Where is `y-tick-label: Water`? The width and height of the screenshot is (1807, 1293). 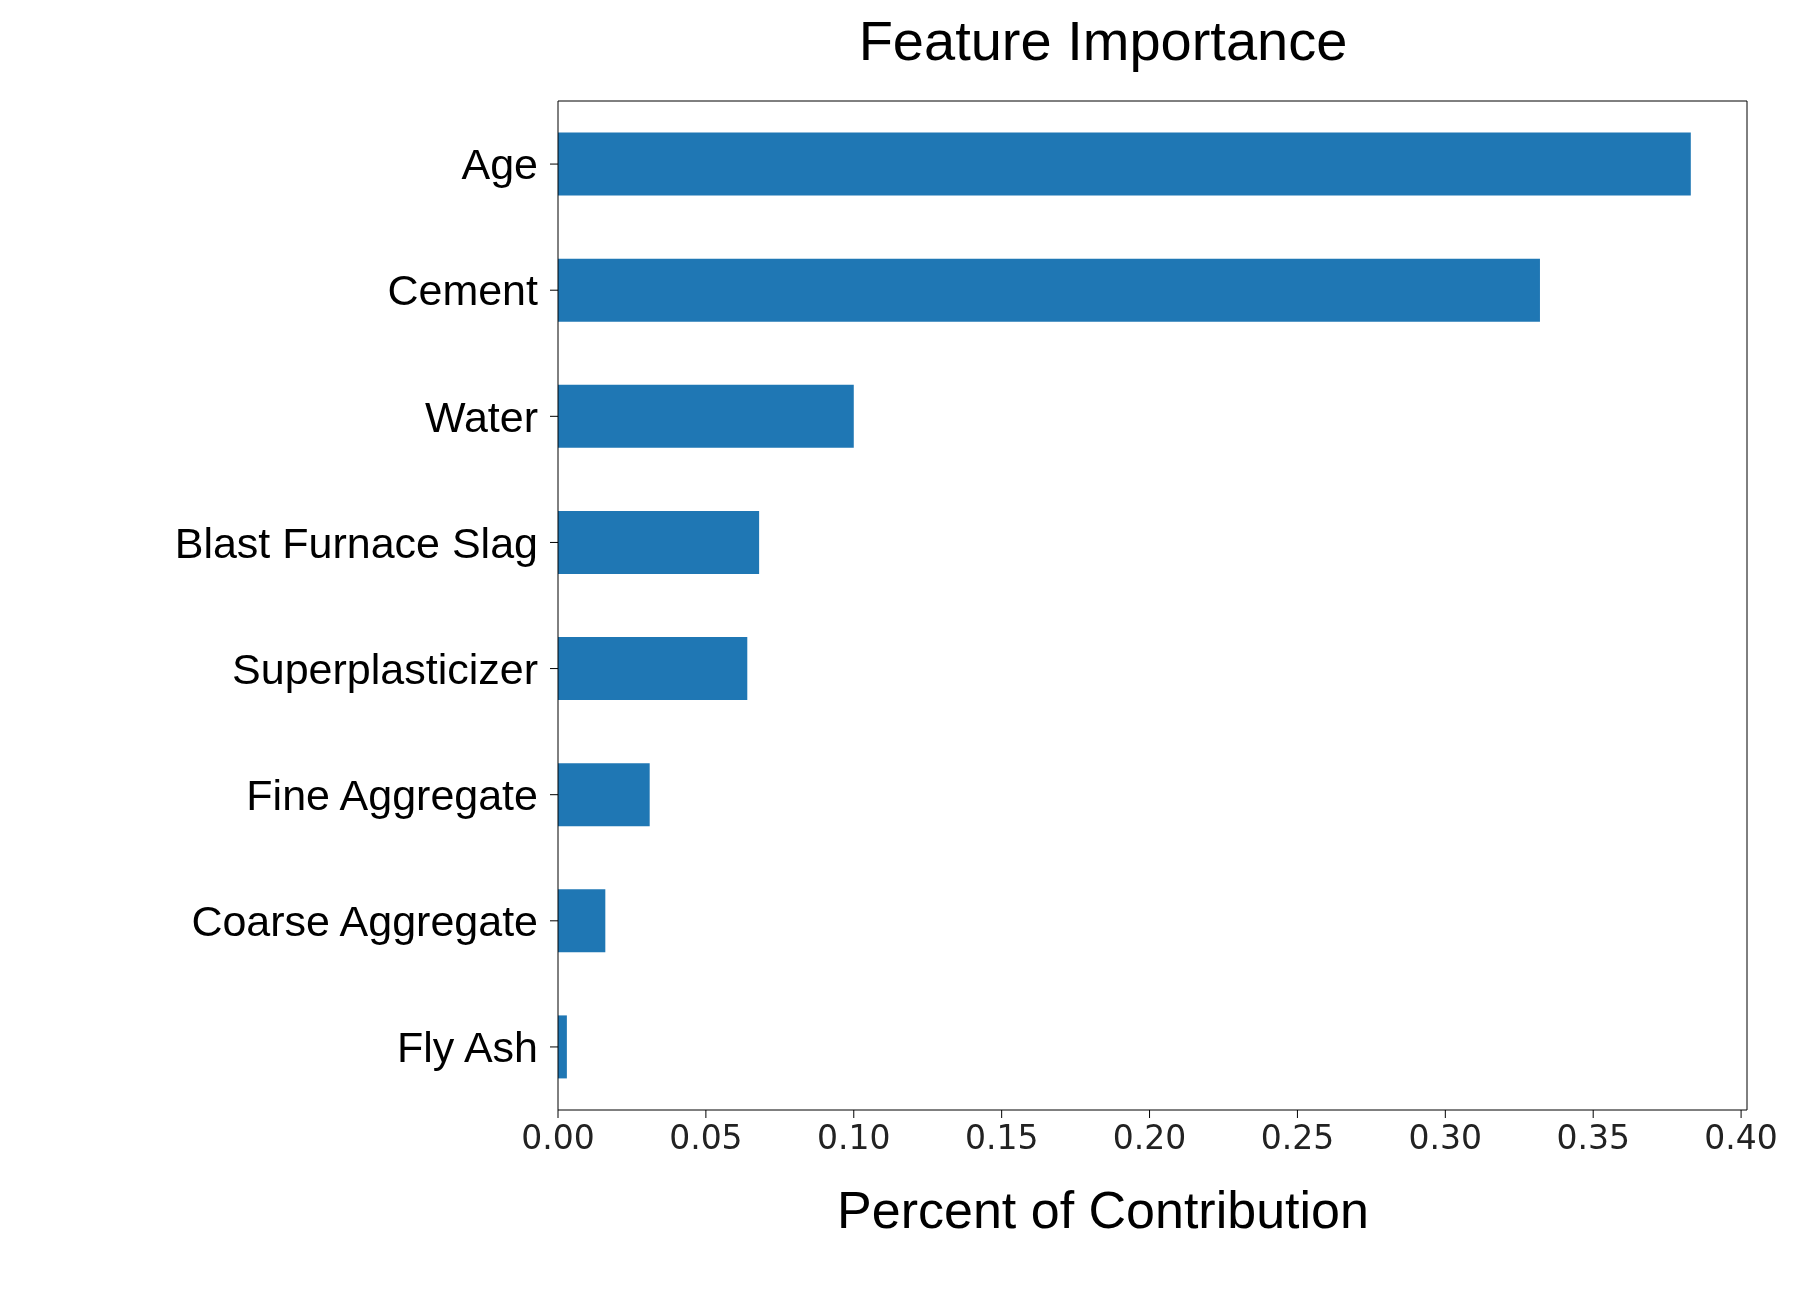 y-tick-label: Water is located at coordinates (481, 416).